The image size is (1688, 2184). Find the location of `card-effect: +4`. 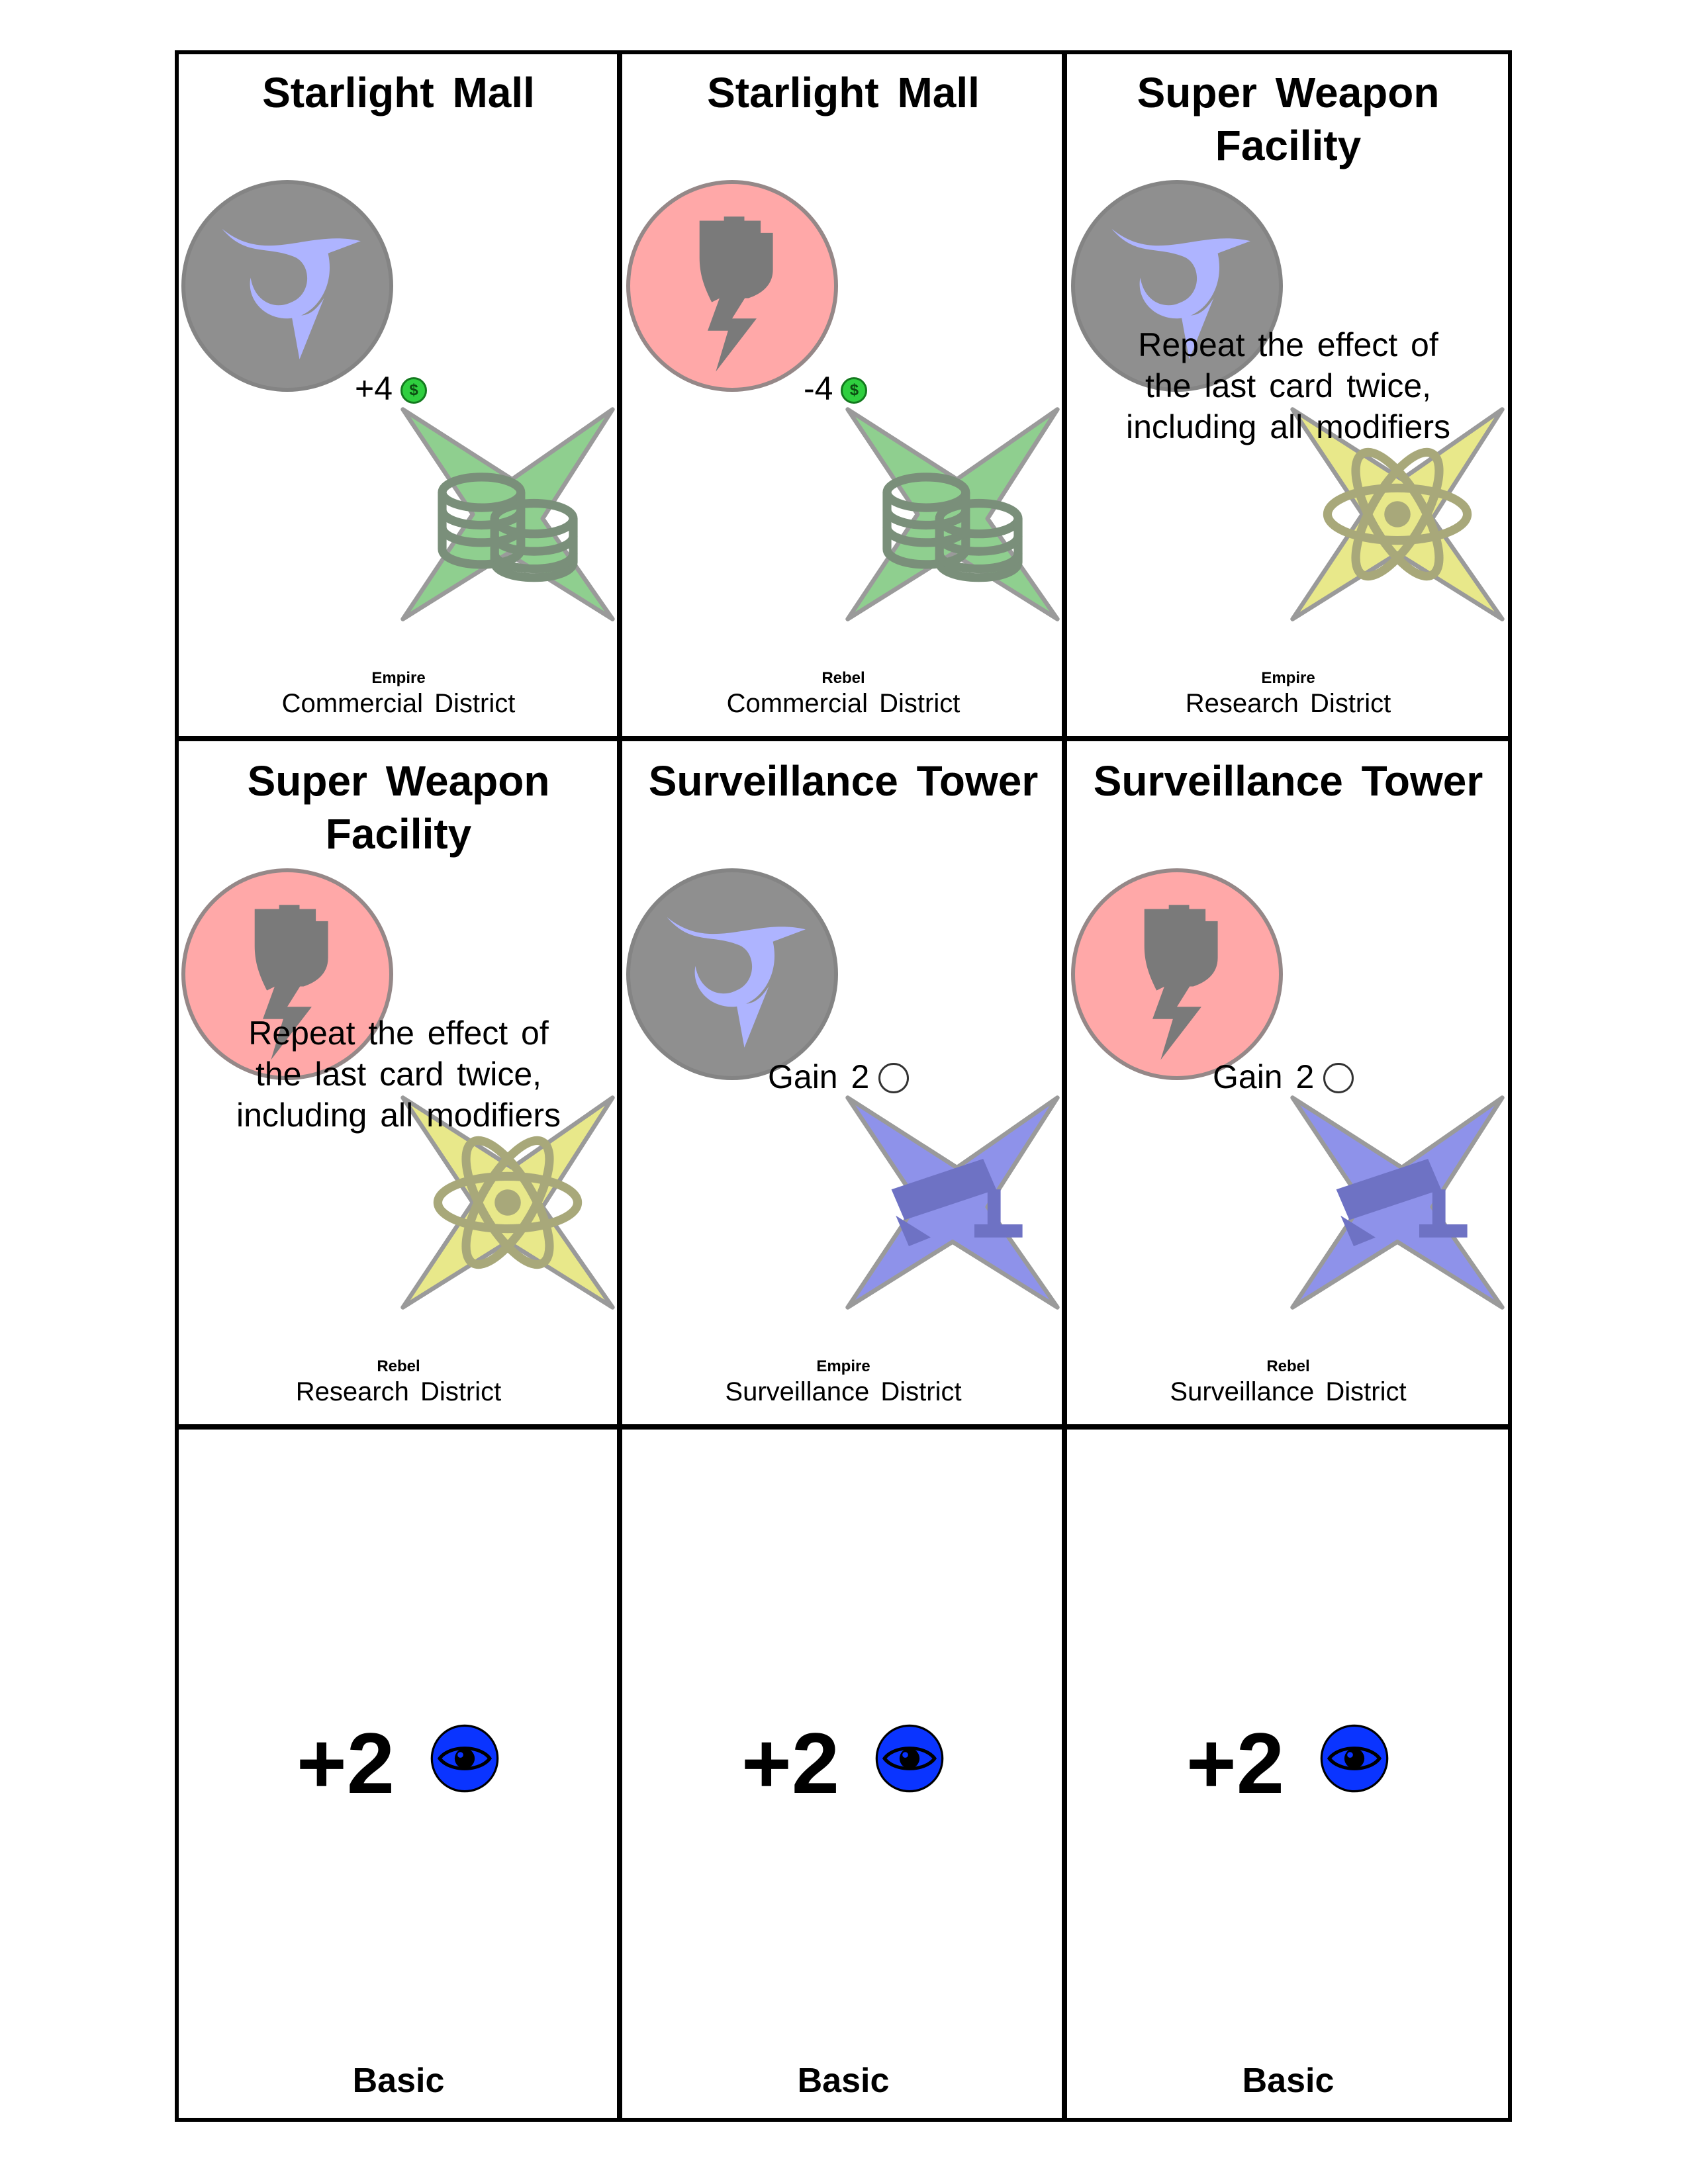

card-effect: +4 is located at coordinates (391, 388).